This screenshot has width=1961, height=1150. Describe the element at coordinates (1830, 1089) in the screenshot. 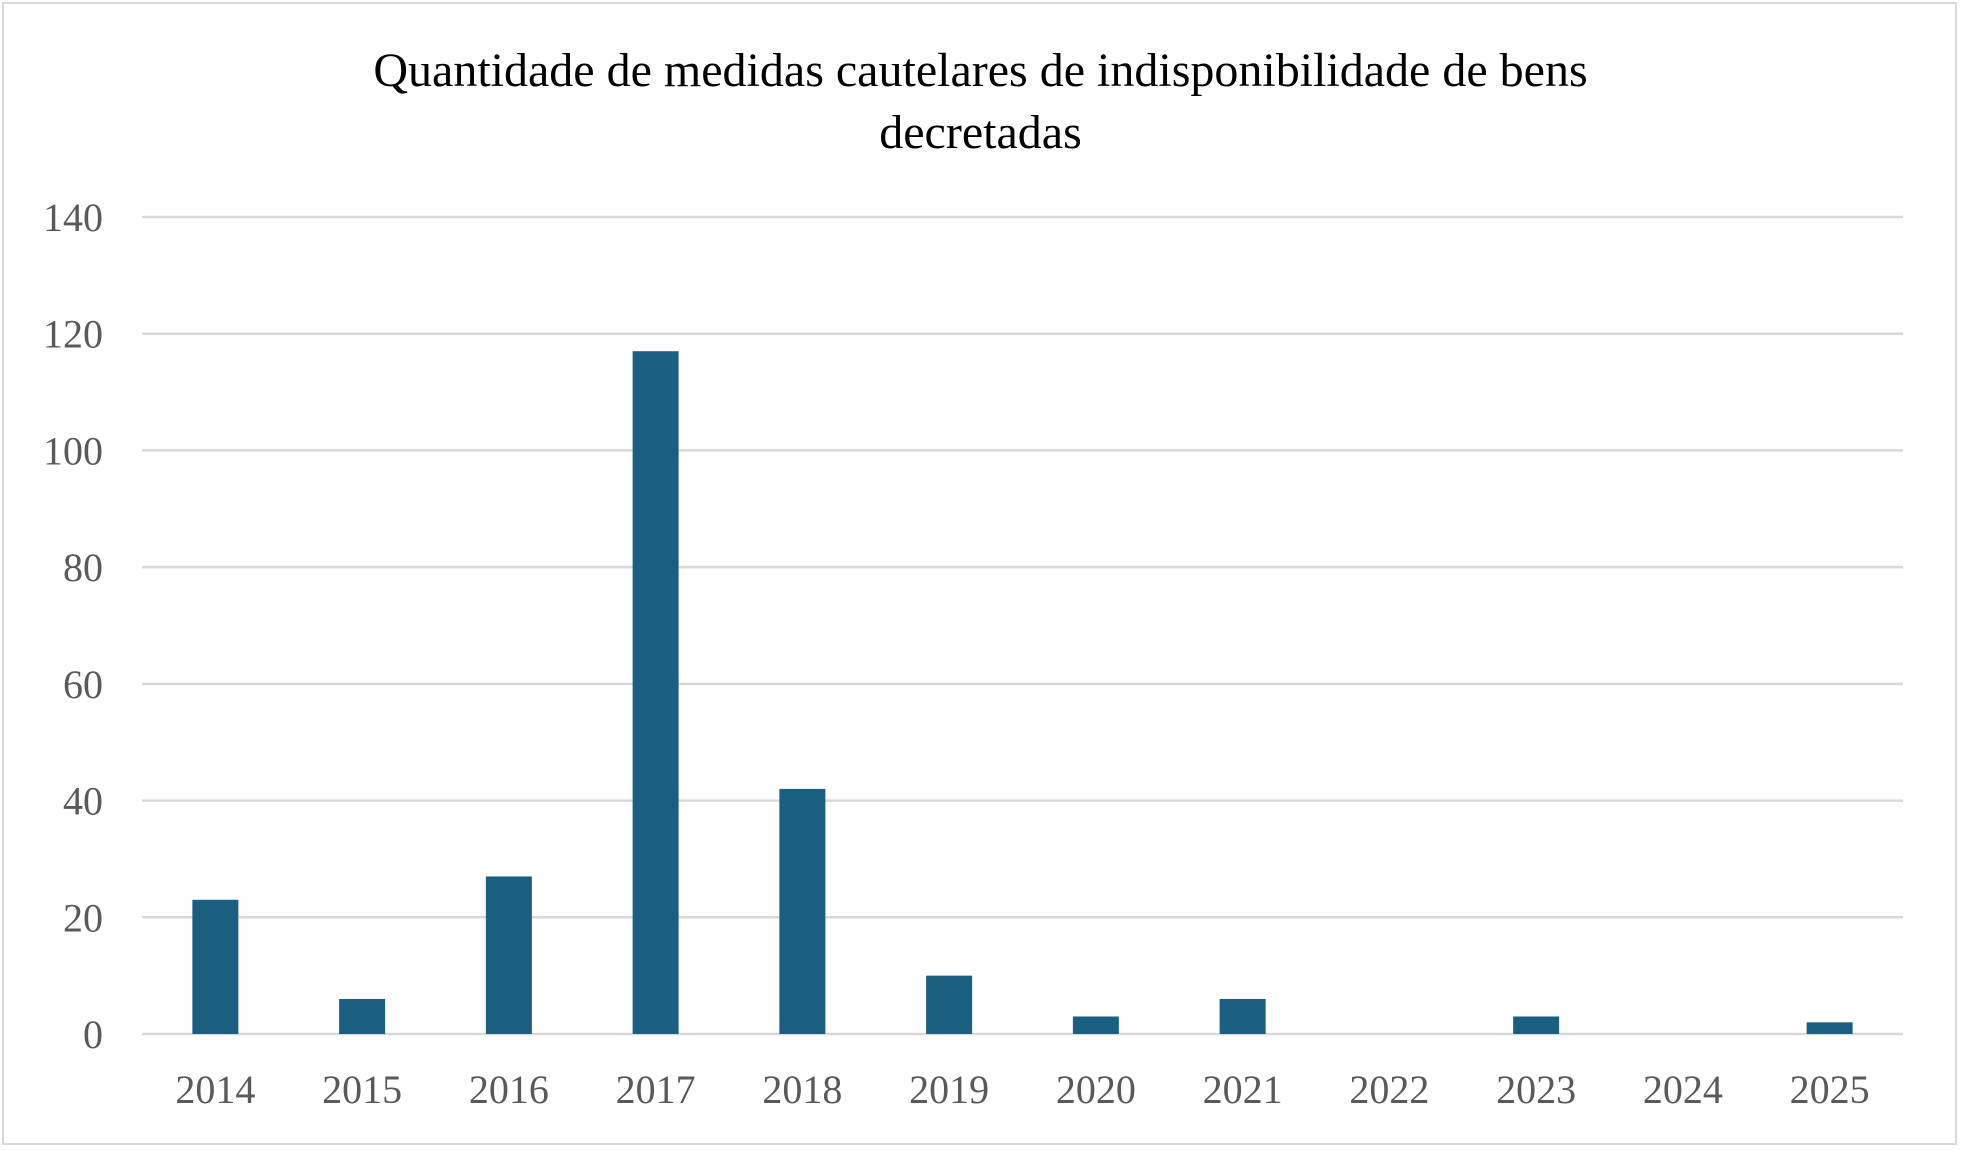

I see `x-tick-label: 2025` at that location.